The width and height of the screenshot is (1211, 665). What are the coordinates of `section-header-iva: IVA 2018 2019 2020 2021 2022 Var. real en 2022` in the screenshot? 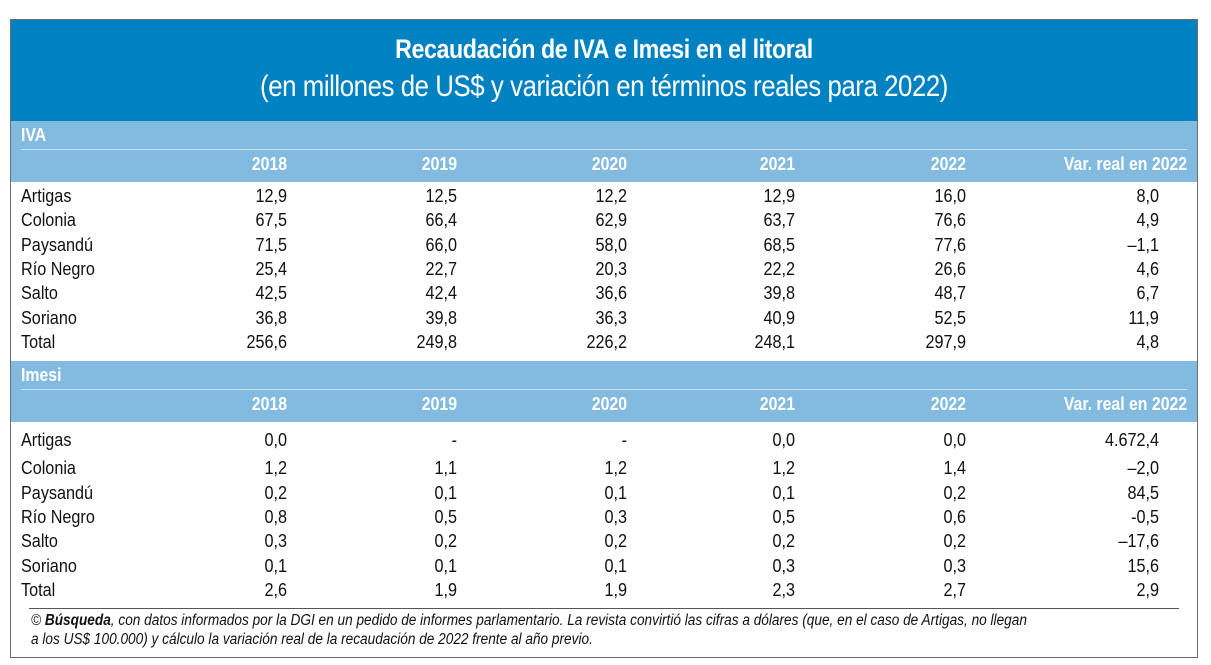 It's located at (604, 151).